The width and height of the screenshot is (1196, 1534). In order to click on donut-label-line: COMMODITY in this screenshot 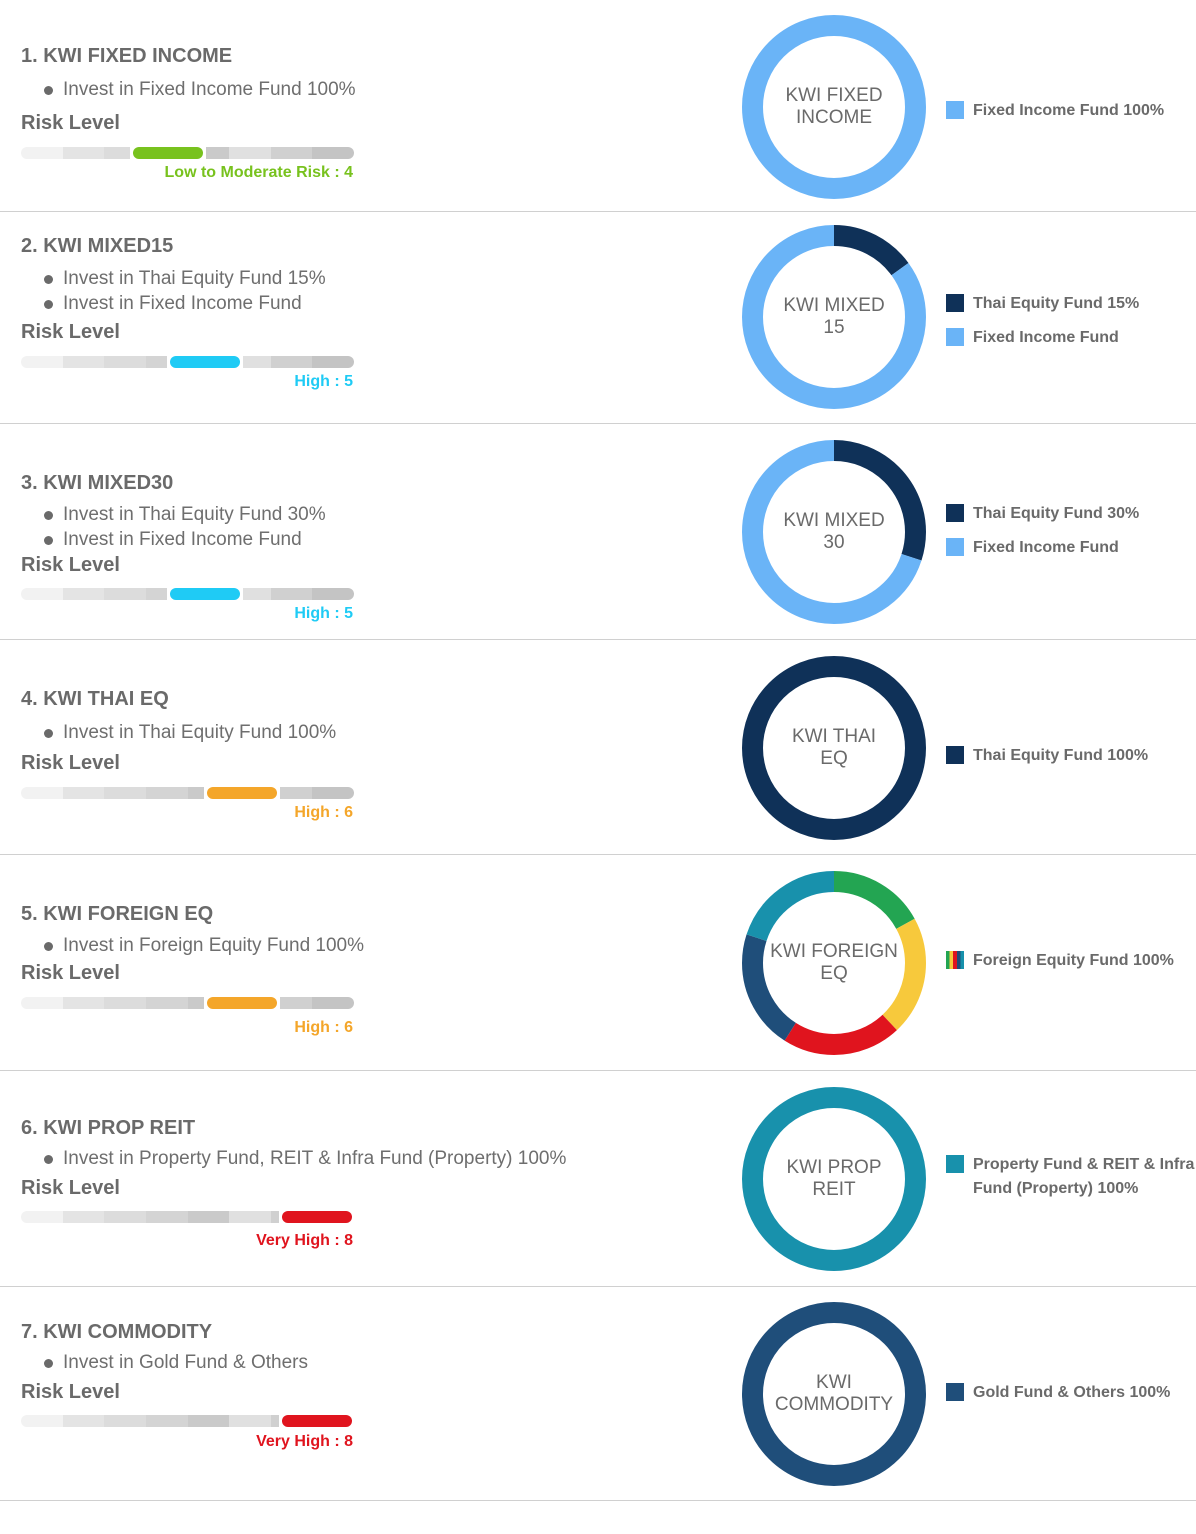, I will do `click(834, 1404)`.